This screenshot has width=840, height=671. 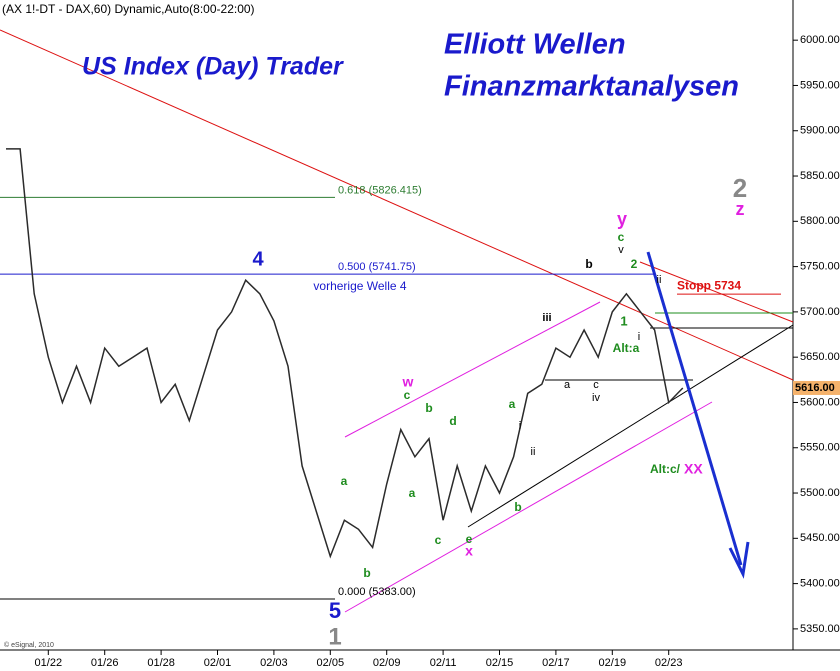 What do you see at coordinates (739, 560) in the screenshot?
I see `arrow-head` at bounding box center [739, 560].